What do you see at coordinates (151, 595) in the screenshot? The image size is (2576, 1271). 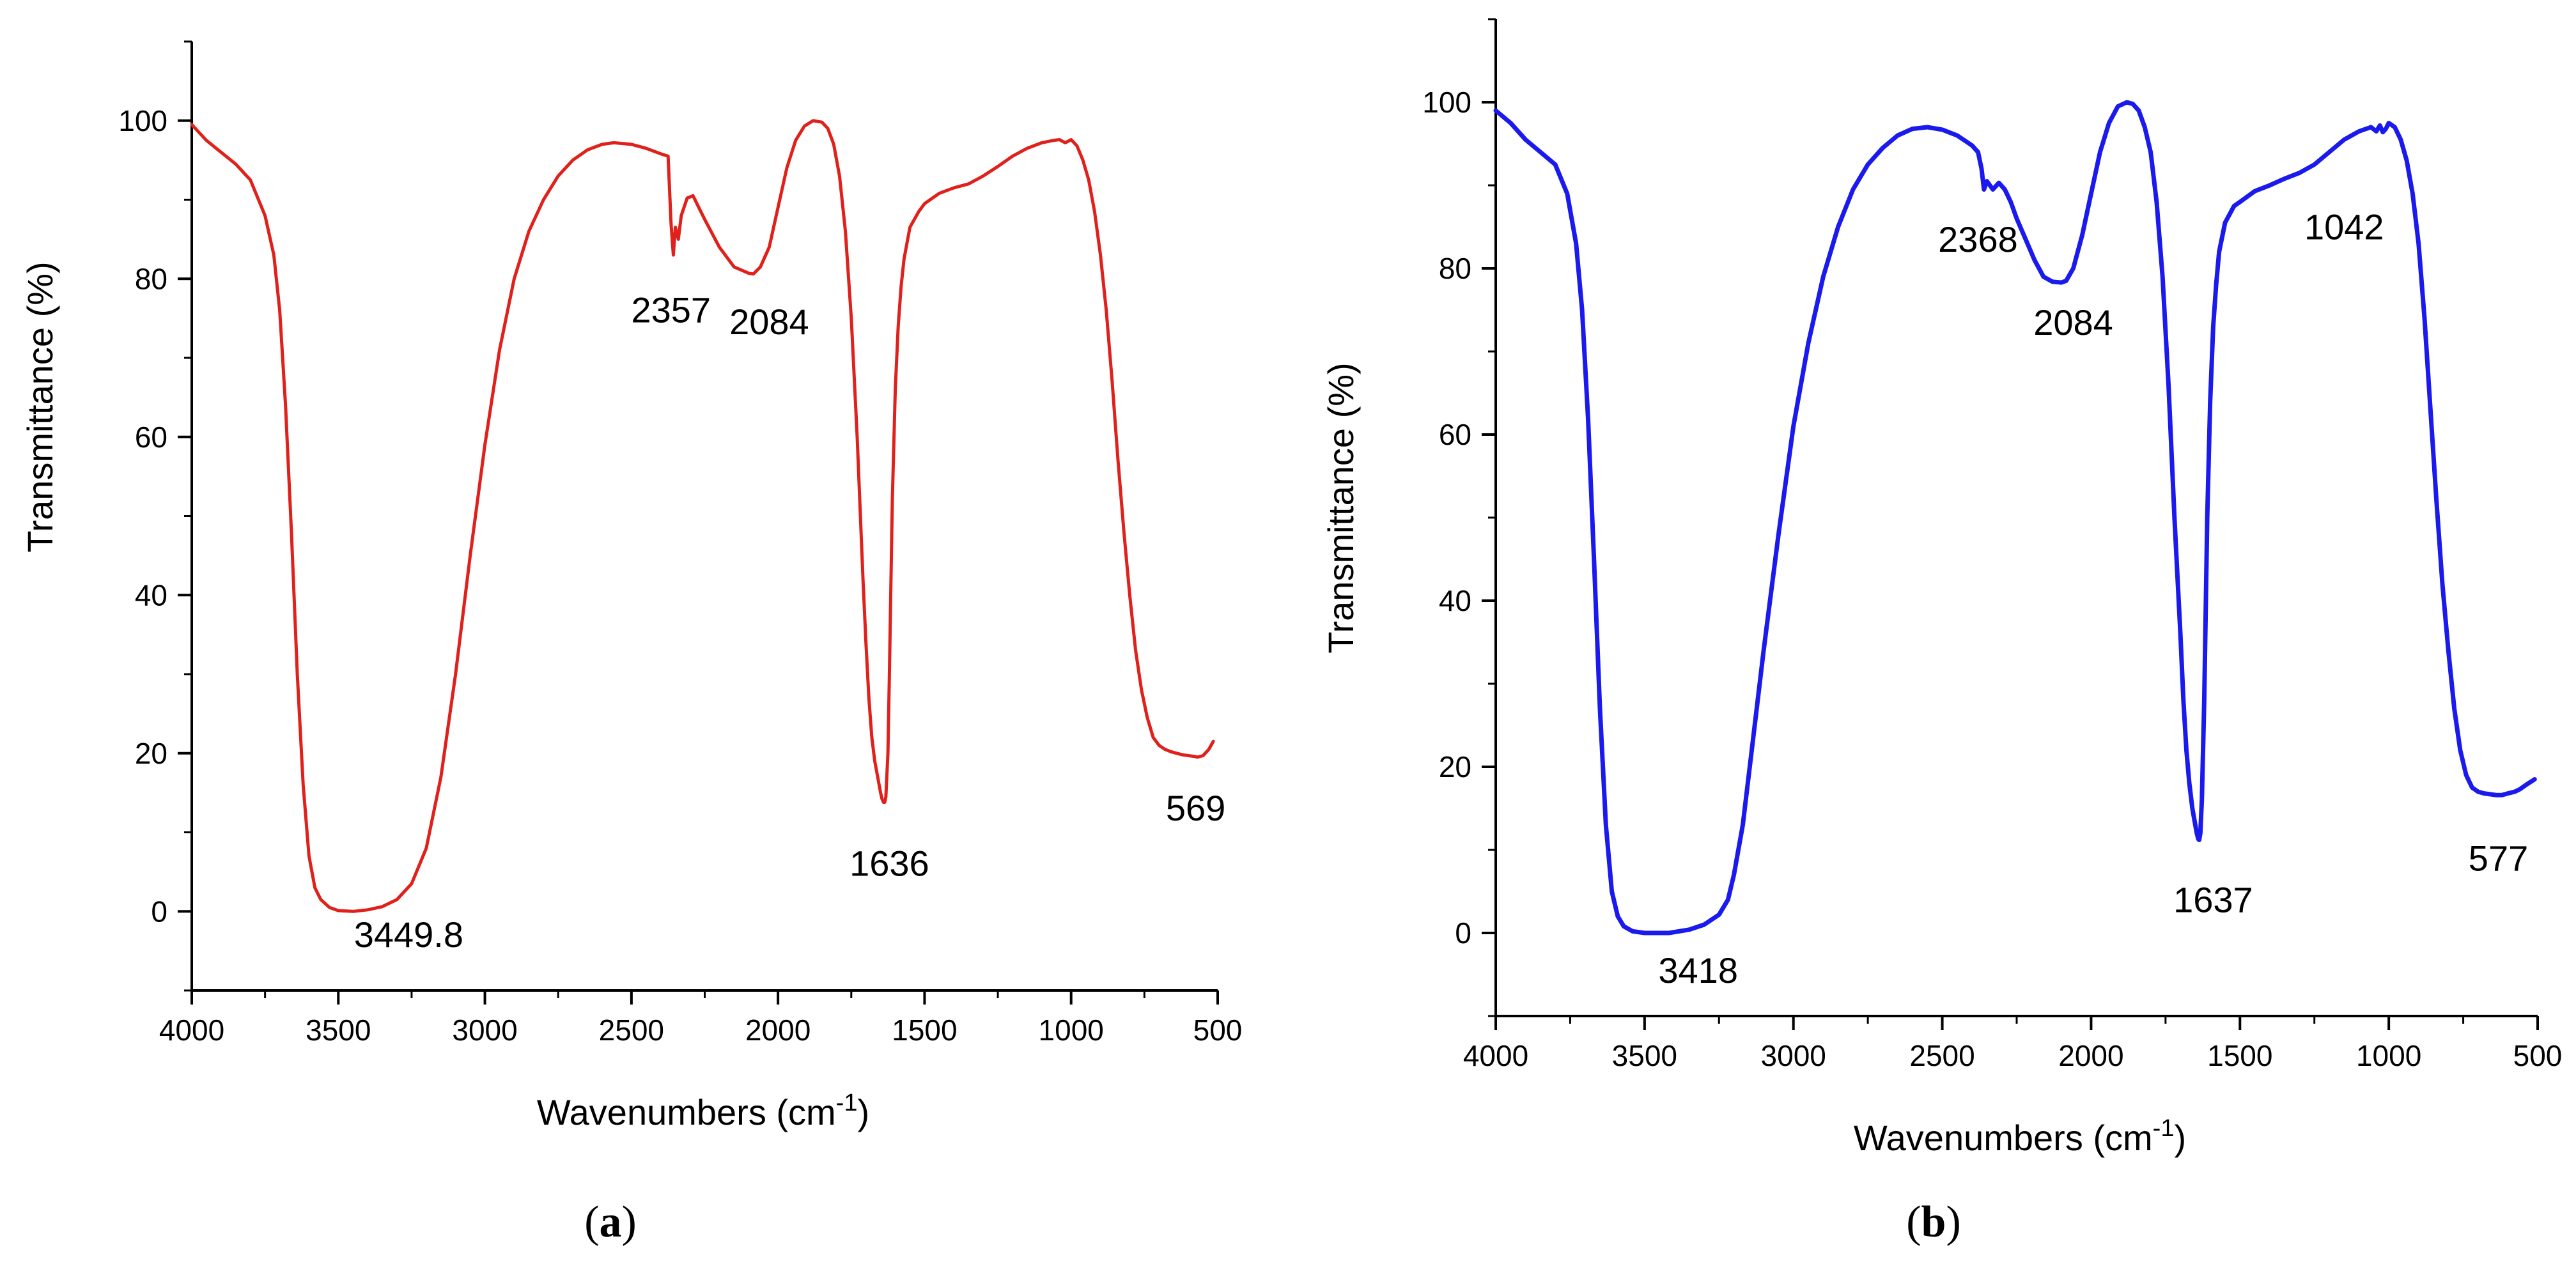 I see `y-tick-label-a-40: 40` at bounding box center [151, 595].